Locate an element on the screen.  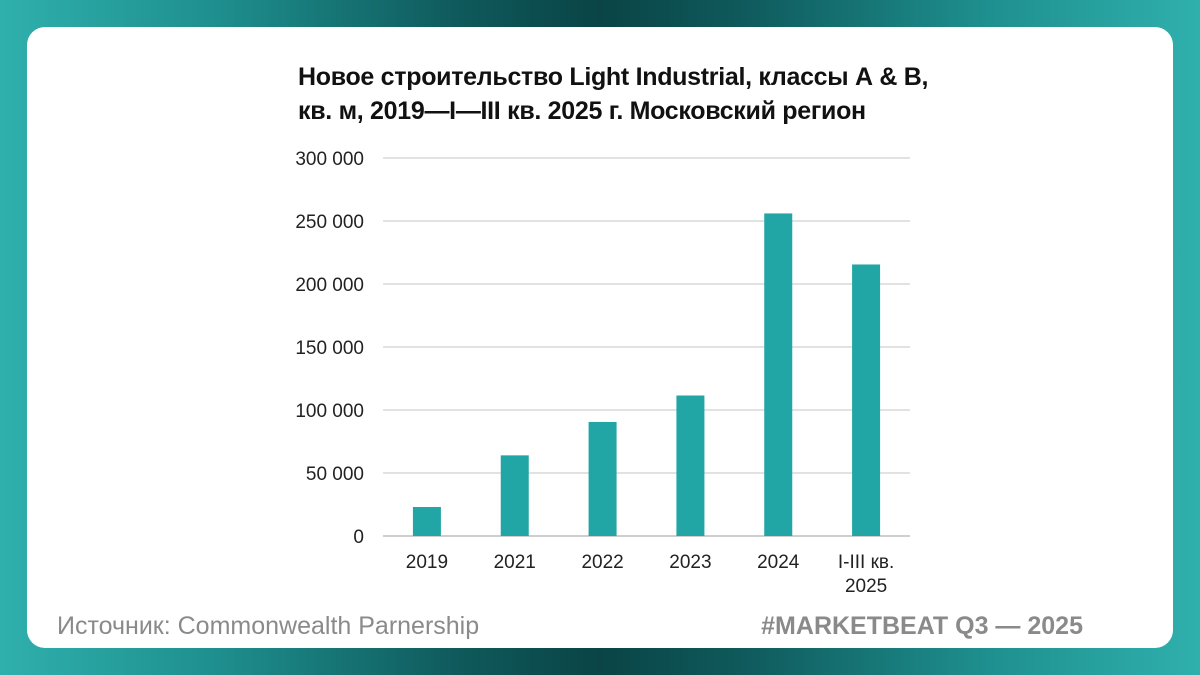
y-tick-label: 150 000 is located at coordinates (329, 348).